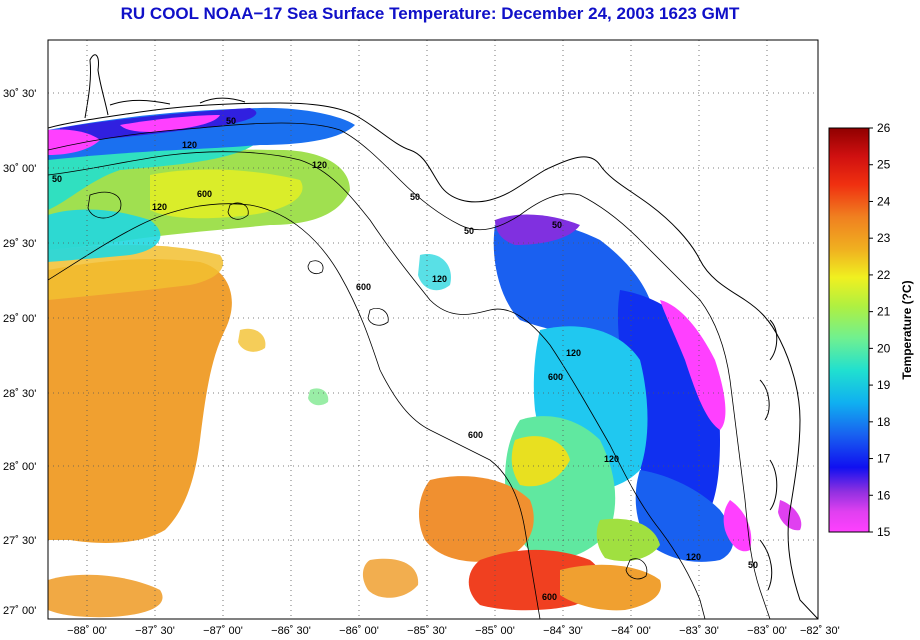 This screenshot has height=640, width=920. What do you see at coordinates (87, 631) in the screenshot?
I see `longitude-label: −88˚ 00'` at bounding box center [87, 631].